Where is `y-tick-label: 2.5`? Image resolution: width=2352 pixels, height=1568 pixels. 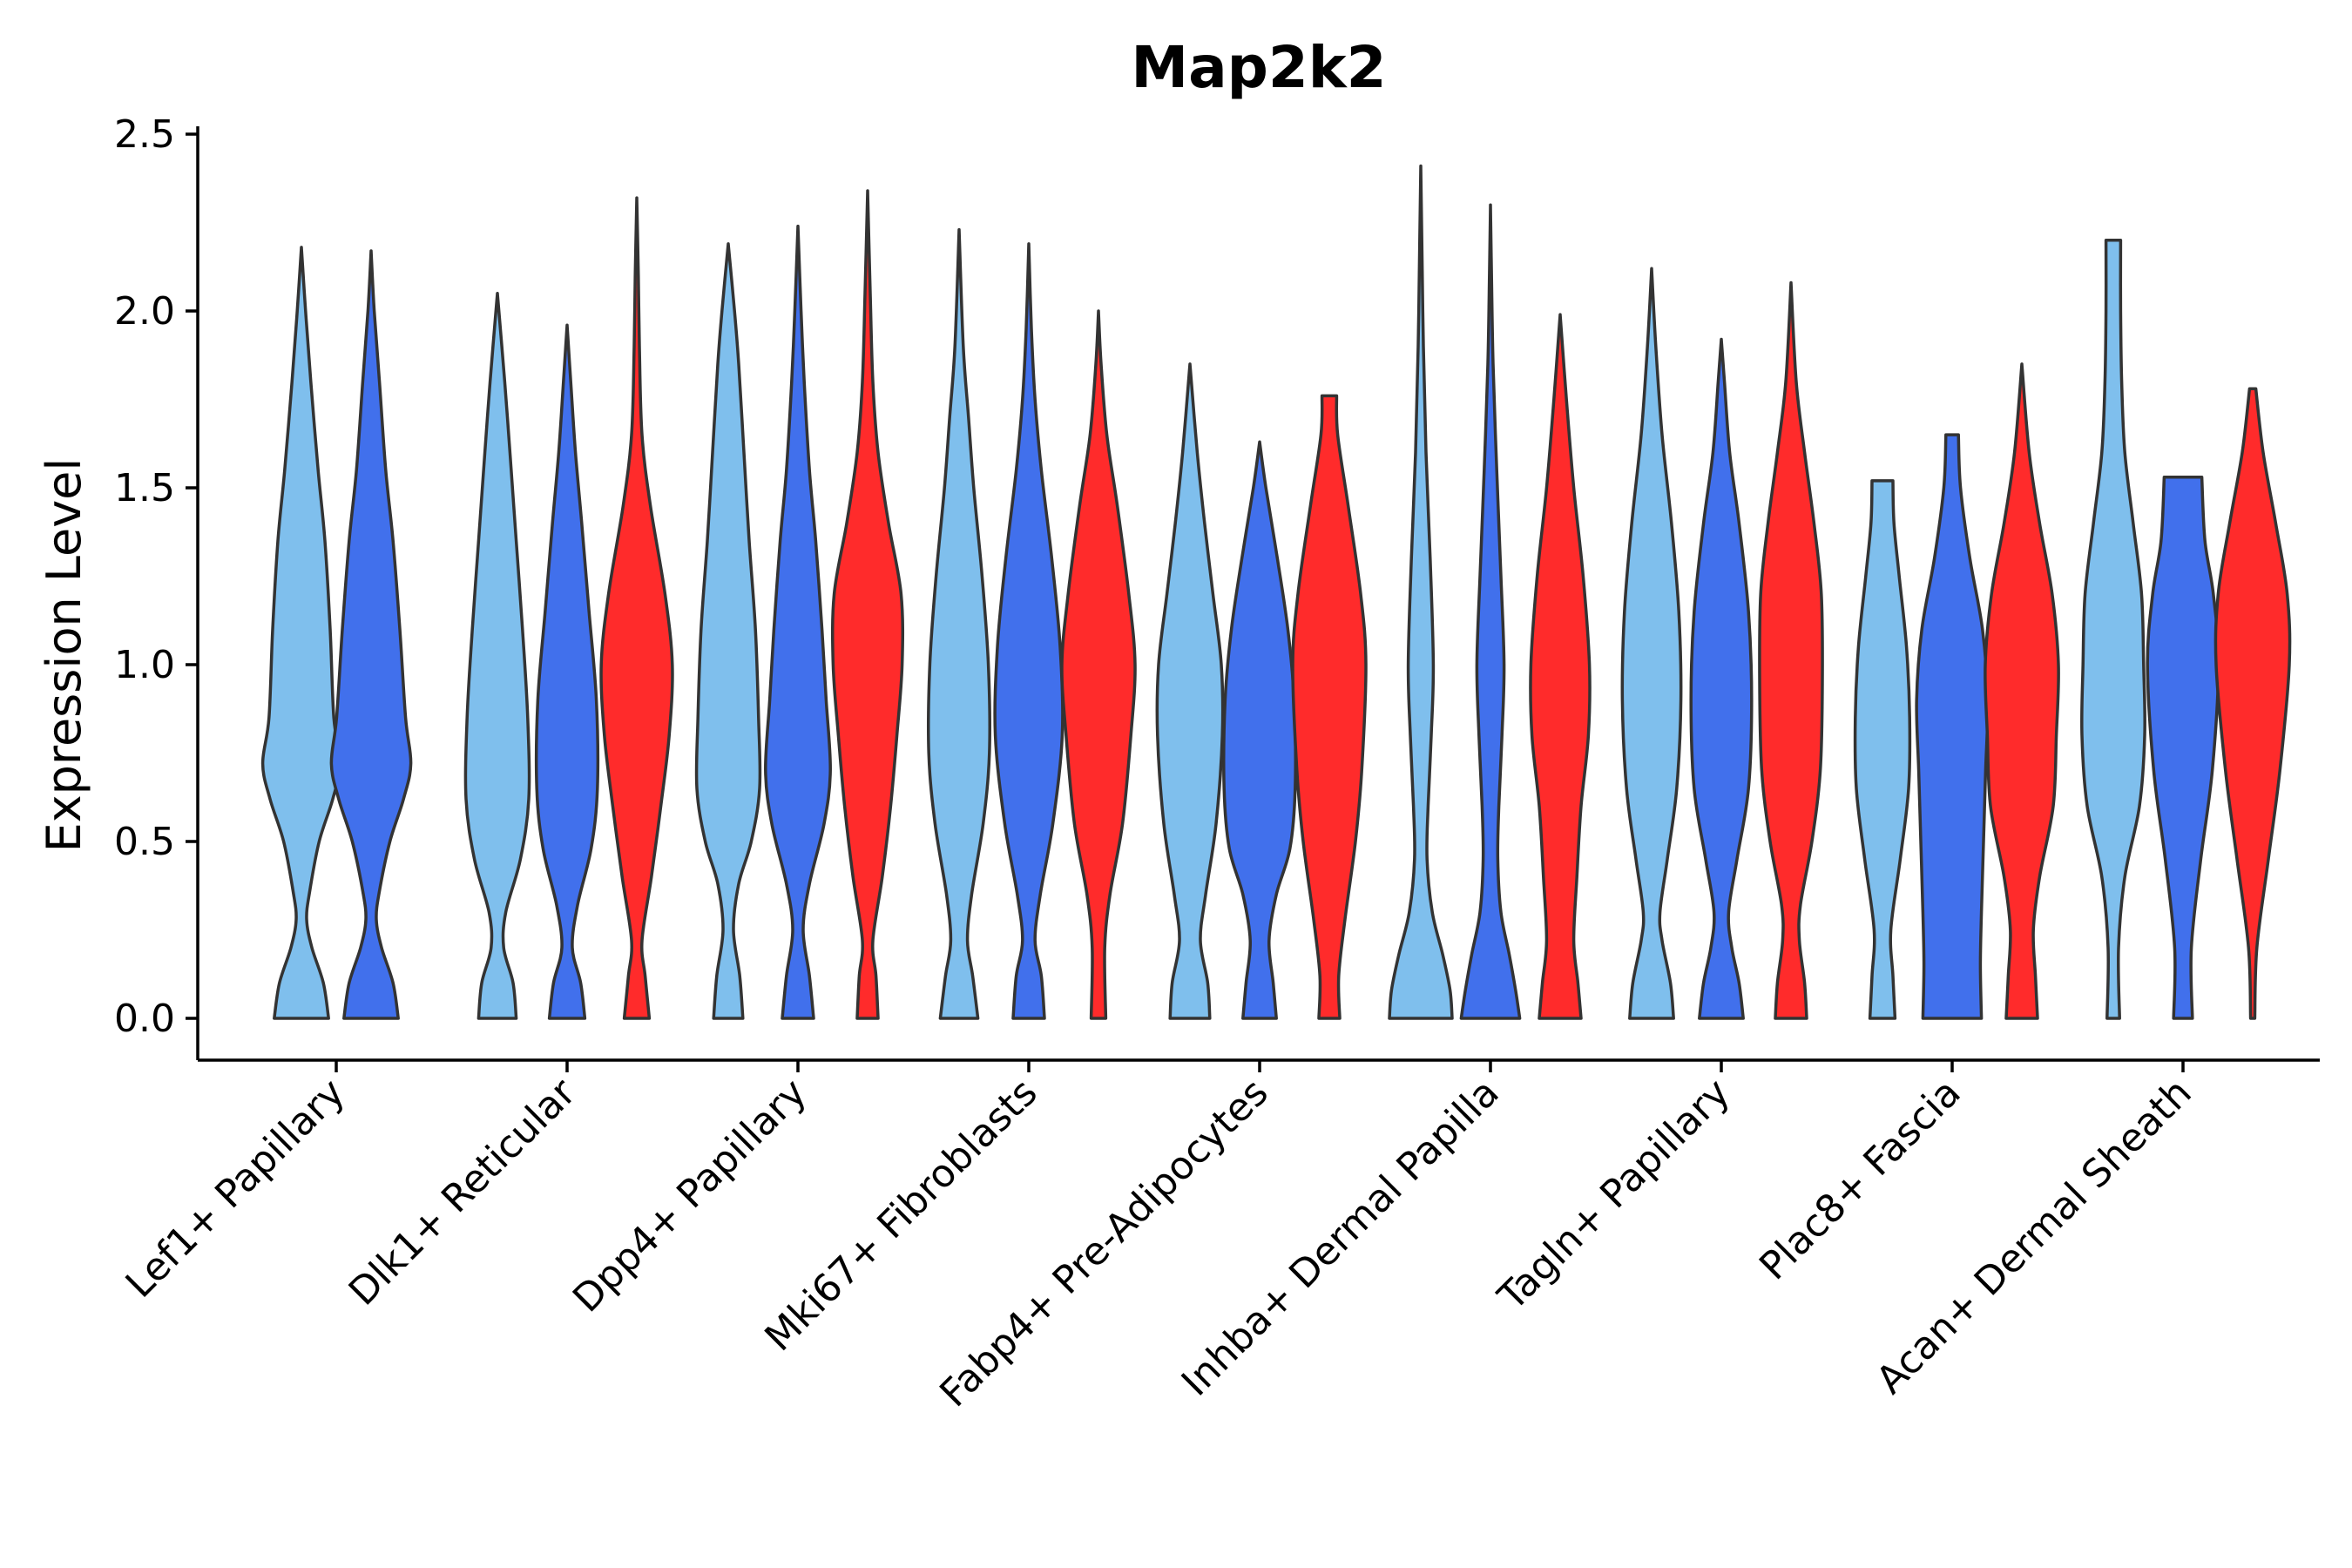 y-tick-label: 2.5 is located at coordinates (145, 134).